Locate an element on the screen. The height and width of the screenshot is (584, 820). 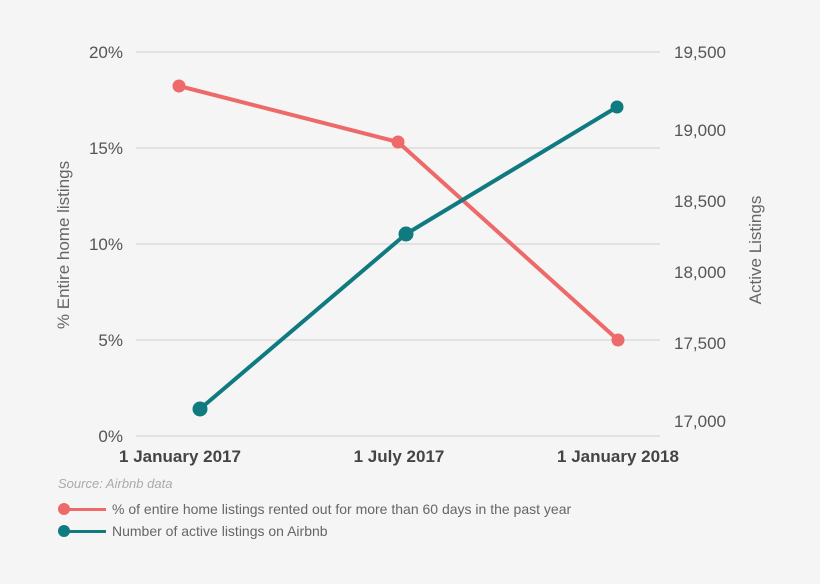
legend-label: Number of active listings on Airbnb is located at coordinates (220, 531).